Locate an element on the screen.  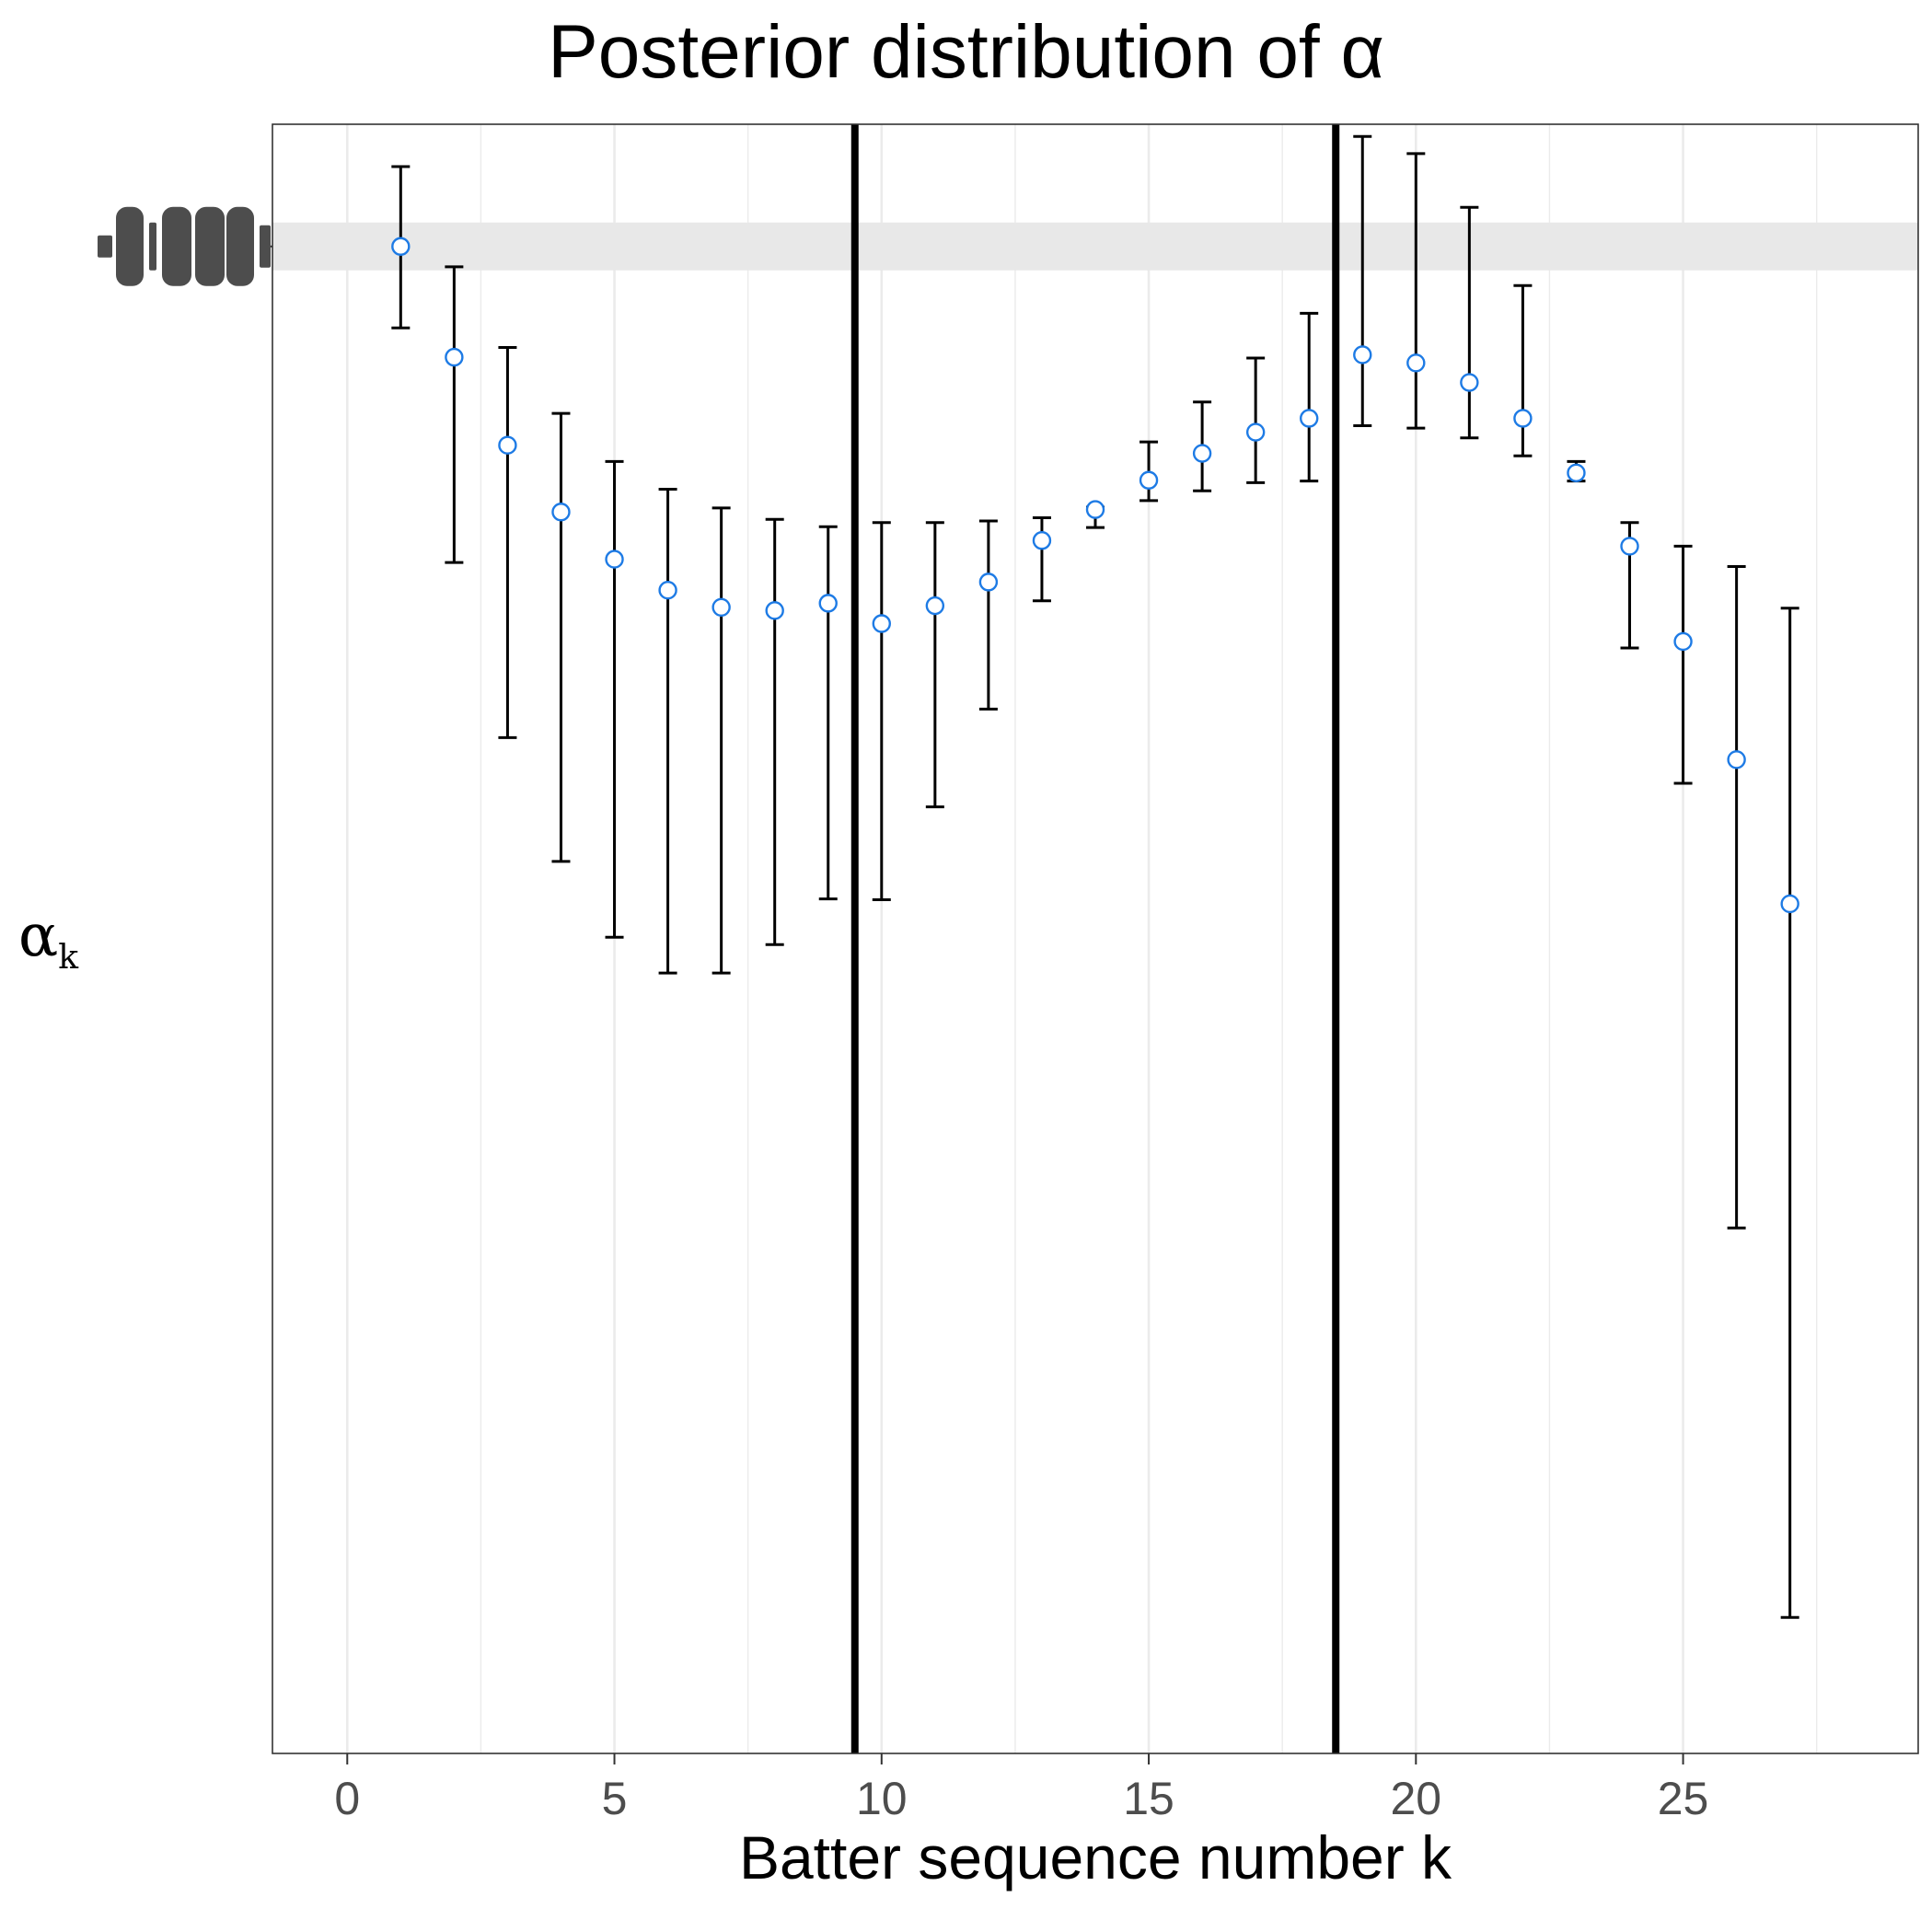
x-tick-label: 0 is located at coordinates (347, 1799).